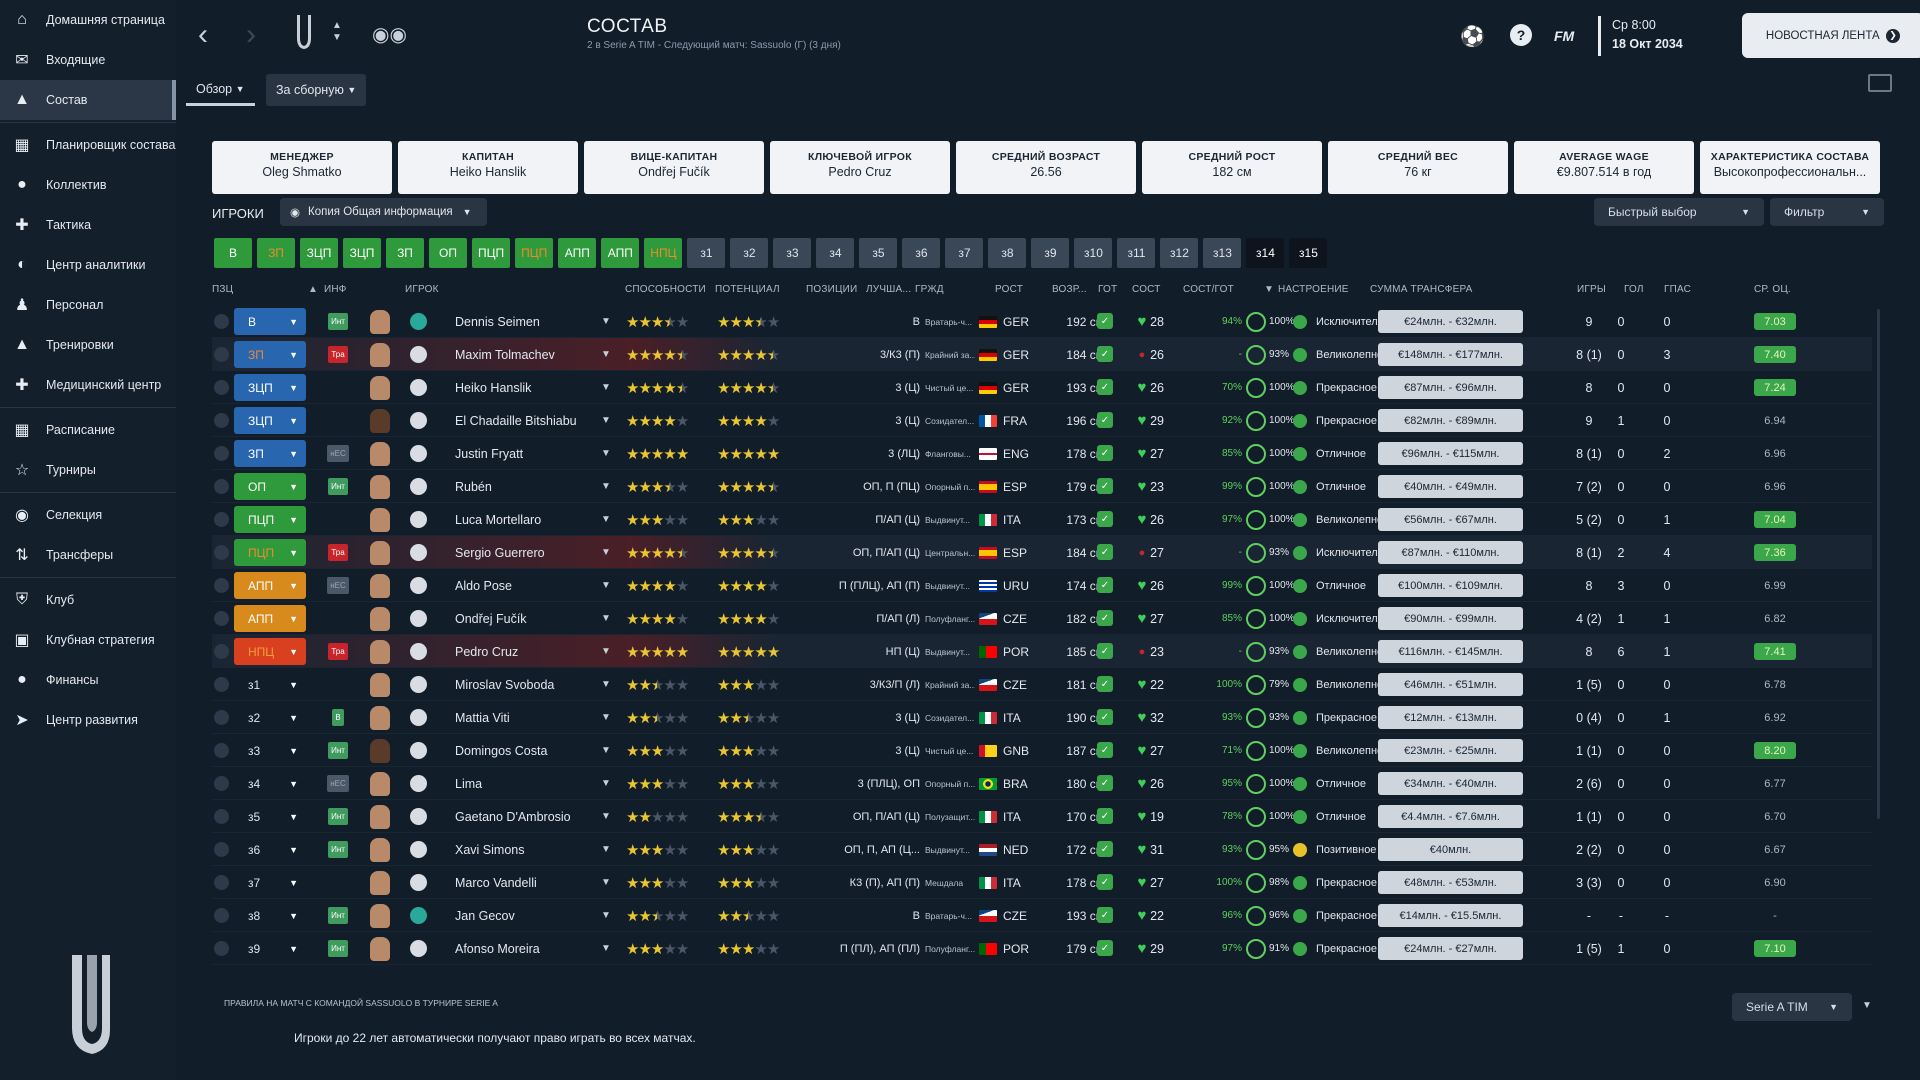  What do you see at coordinates (516, 420) in the screenshot?
I see `player-name: El Chadaille Bitshiabu` at bounding box center [516, 420].